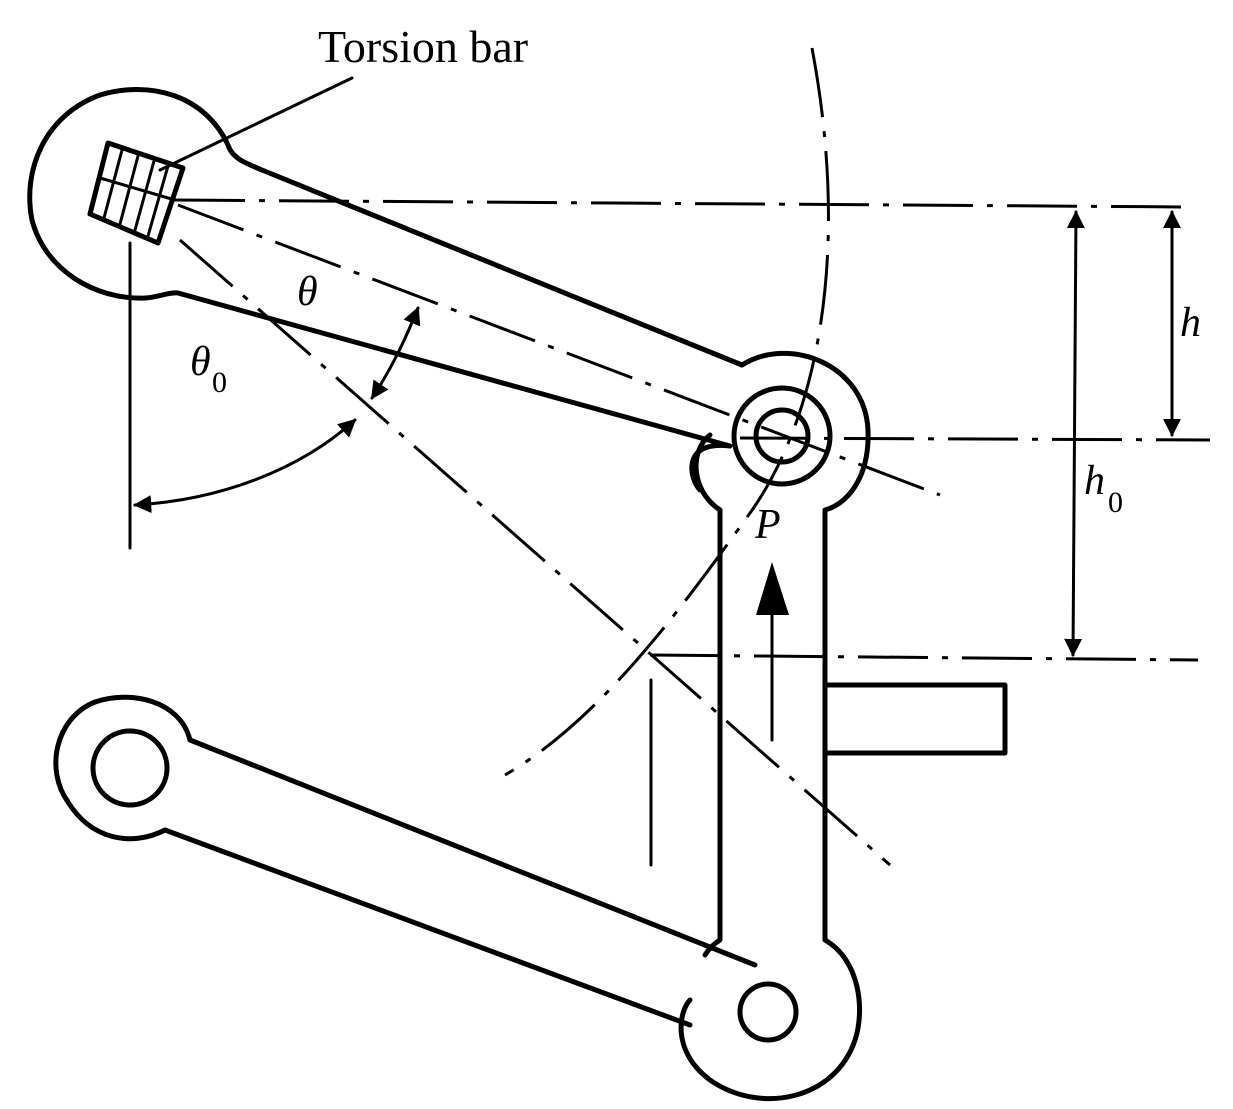 The height and width of the screenshot is (1109, 1233). I want to click on h-label: h, so click(1190, 323).